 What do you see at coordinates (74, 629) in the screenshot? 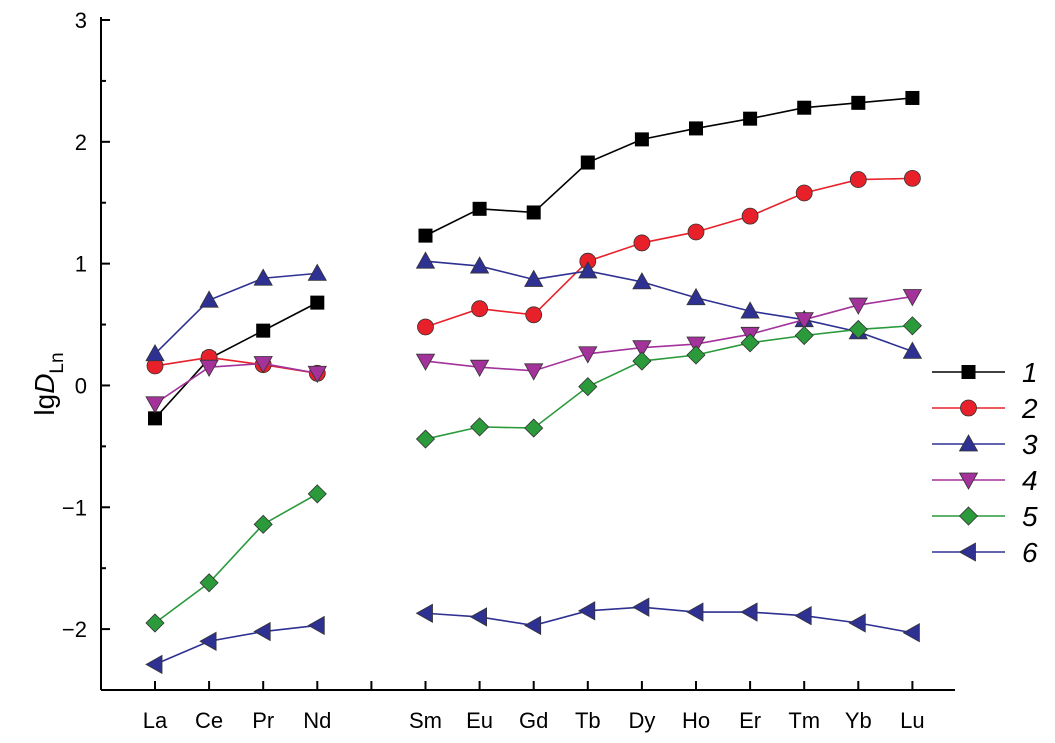
I see `y-tick-label: −2` at bounding box center [74, 629].